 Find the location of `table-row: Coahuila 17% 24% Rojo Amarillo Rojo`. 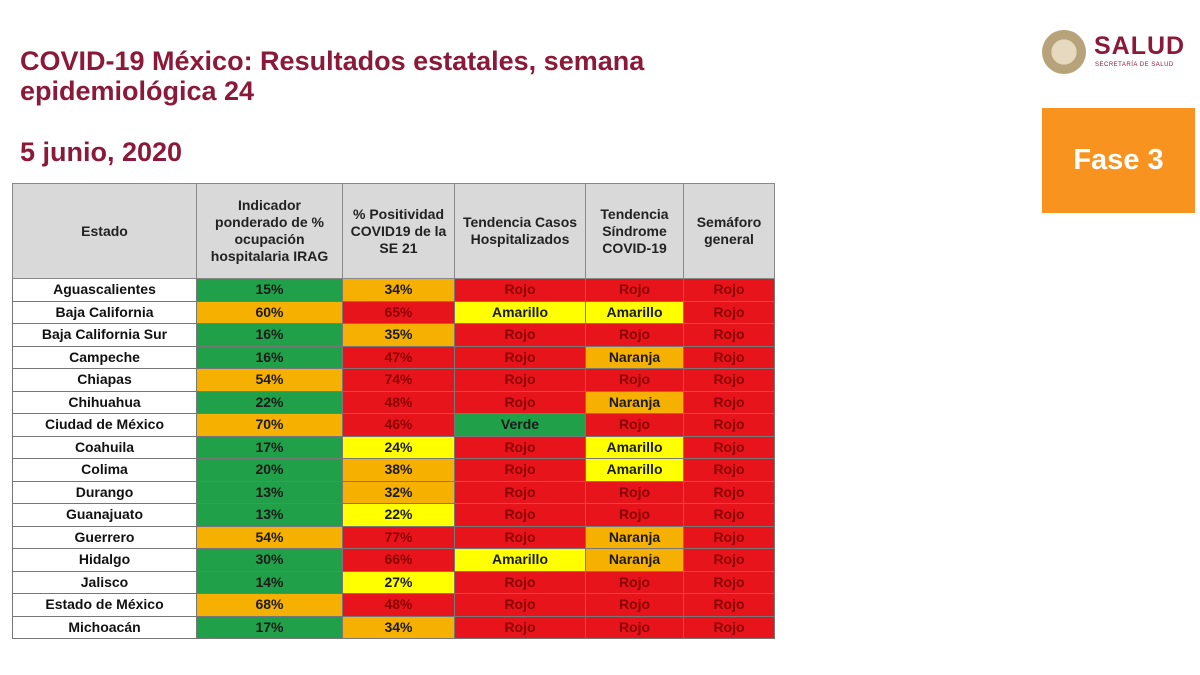

table-row: Coahuila 17% 24% Rojo Amarillo Rojo is located at coordinates (393, 447).